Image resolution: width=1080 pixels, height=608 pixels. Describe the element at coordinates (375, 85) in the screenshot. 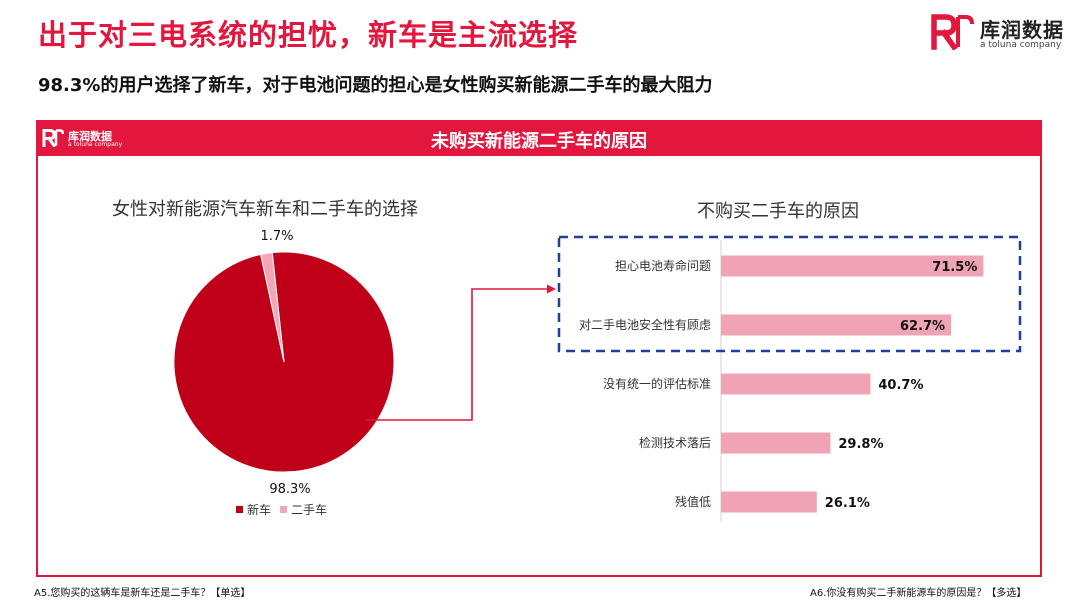

I see `page-subtitle: 98.3%的用户选择了新车，对于电池问题的担心是女性购买新能源二手车的最大阻力` at that location.